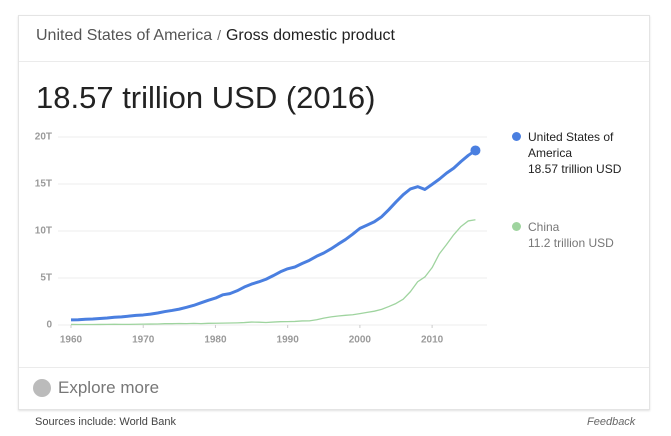 The height and width of the screenshot is (436, 671). What do you see at coordinates (43, 231) in the screenshot?
I see `y-tick-label: 10T` at bounding box center [43, 231].